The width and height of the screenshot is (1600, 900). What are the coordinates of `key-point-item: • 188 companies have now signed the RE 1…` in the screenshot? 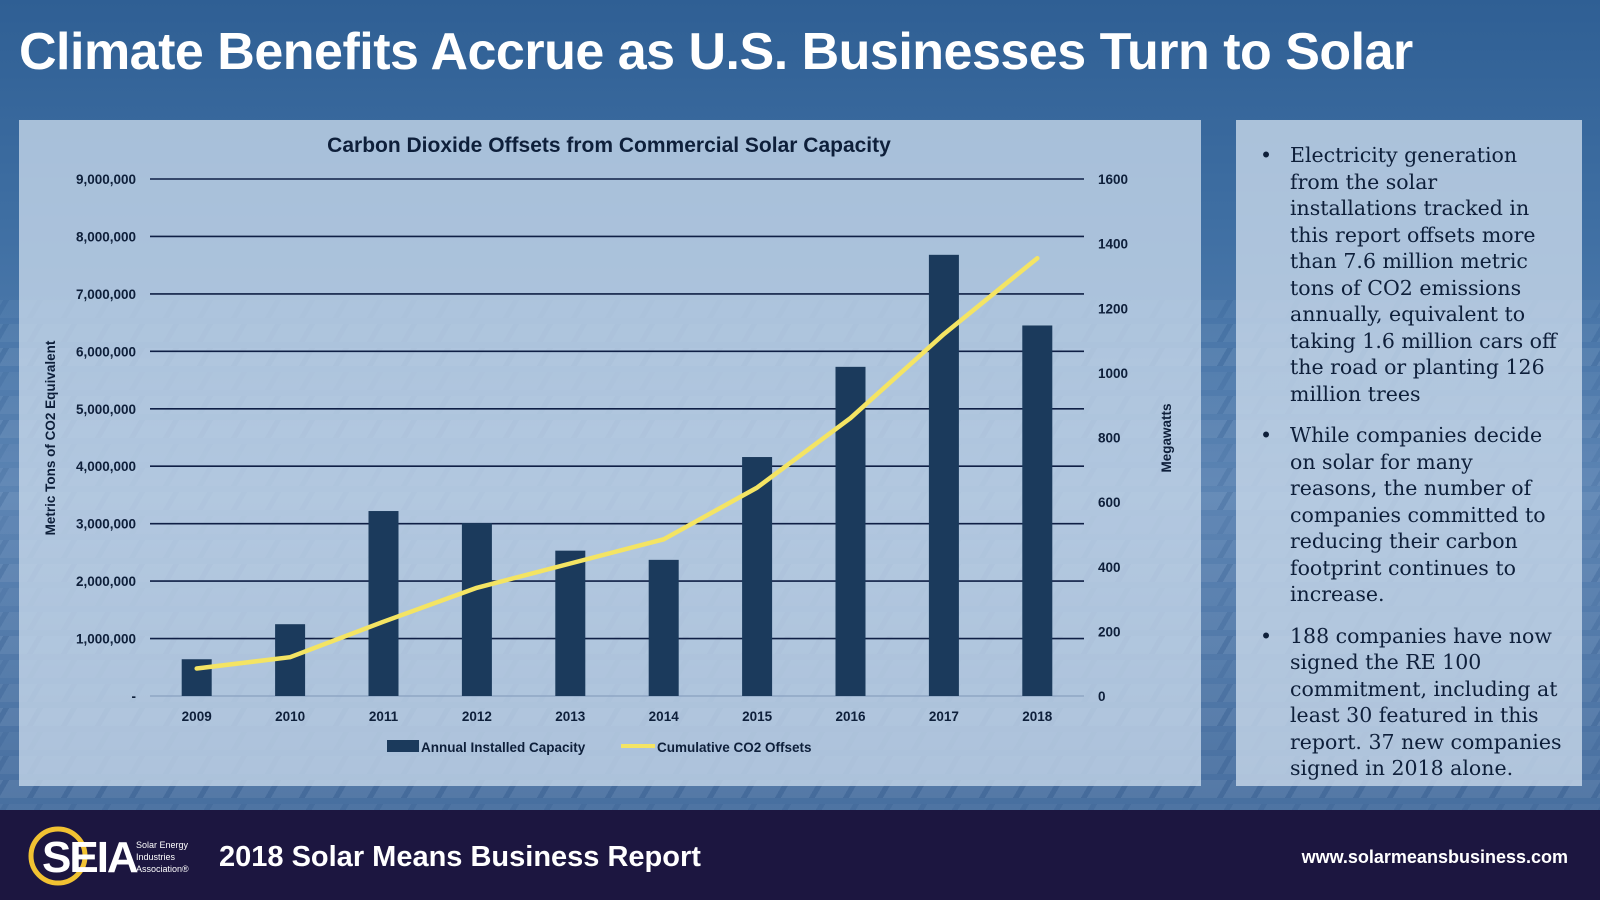 It's located at (1410, 702).